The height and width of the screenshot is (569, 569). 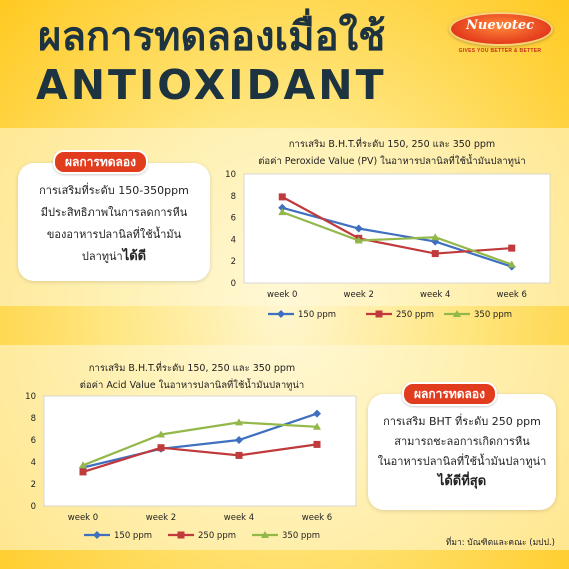 What do you see at coordinates (462, 441) in the screenshot?
I see `result-2-line-2: สามารถชะลอการเกิดการหืน` at bounding box center [462, 441].